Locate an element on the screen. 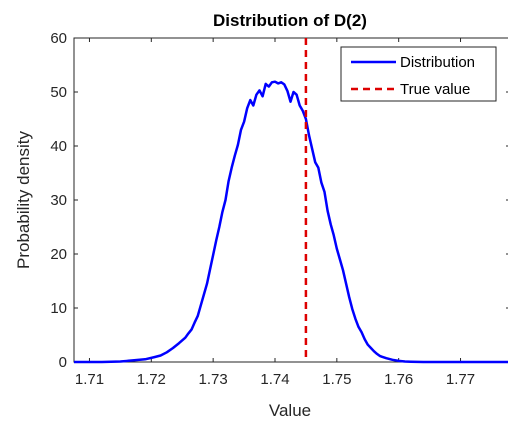 The image size is (508, 425). x-tick-label: 1.71 is located at coordinates (89, 379).